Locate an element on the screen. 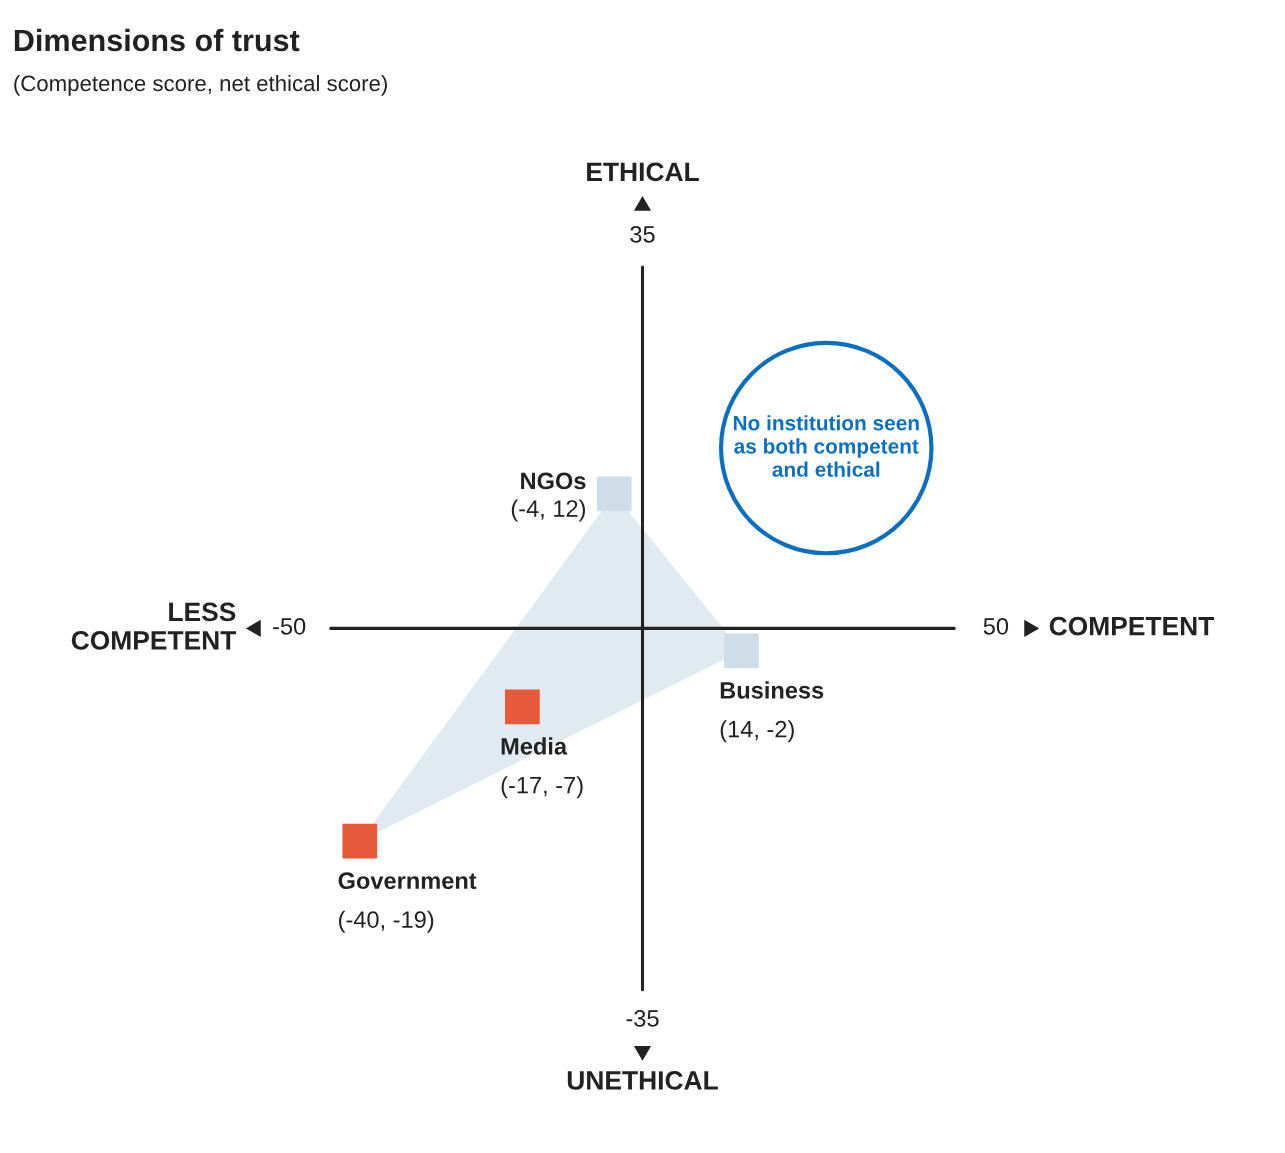 Image resolution: width=1285 pixels, height=1153 pixels. text: LESS COMPETENT is located at coordinates (154, 626).